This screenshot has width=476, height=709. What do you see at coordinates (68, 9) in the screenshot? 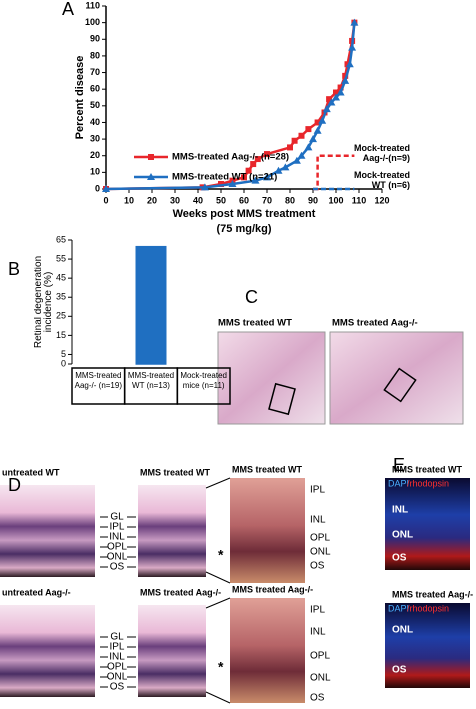
I see `panel-label: A` at bounding box center [68, 9].